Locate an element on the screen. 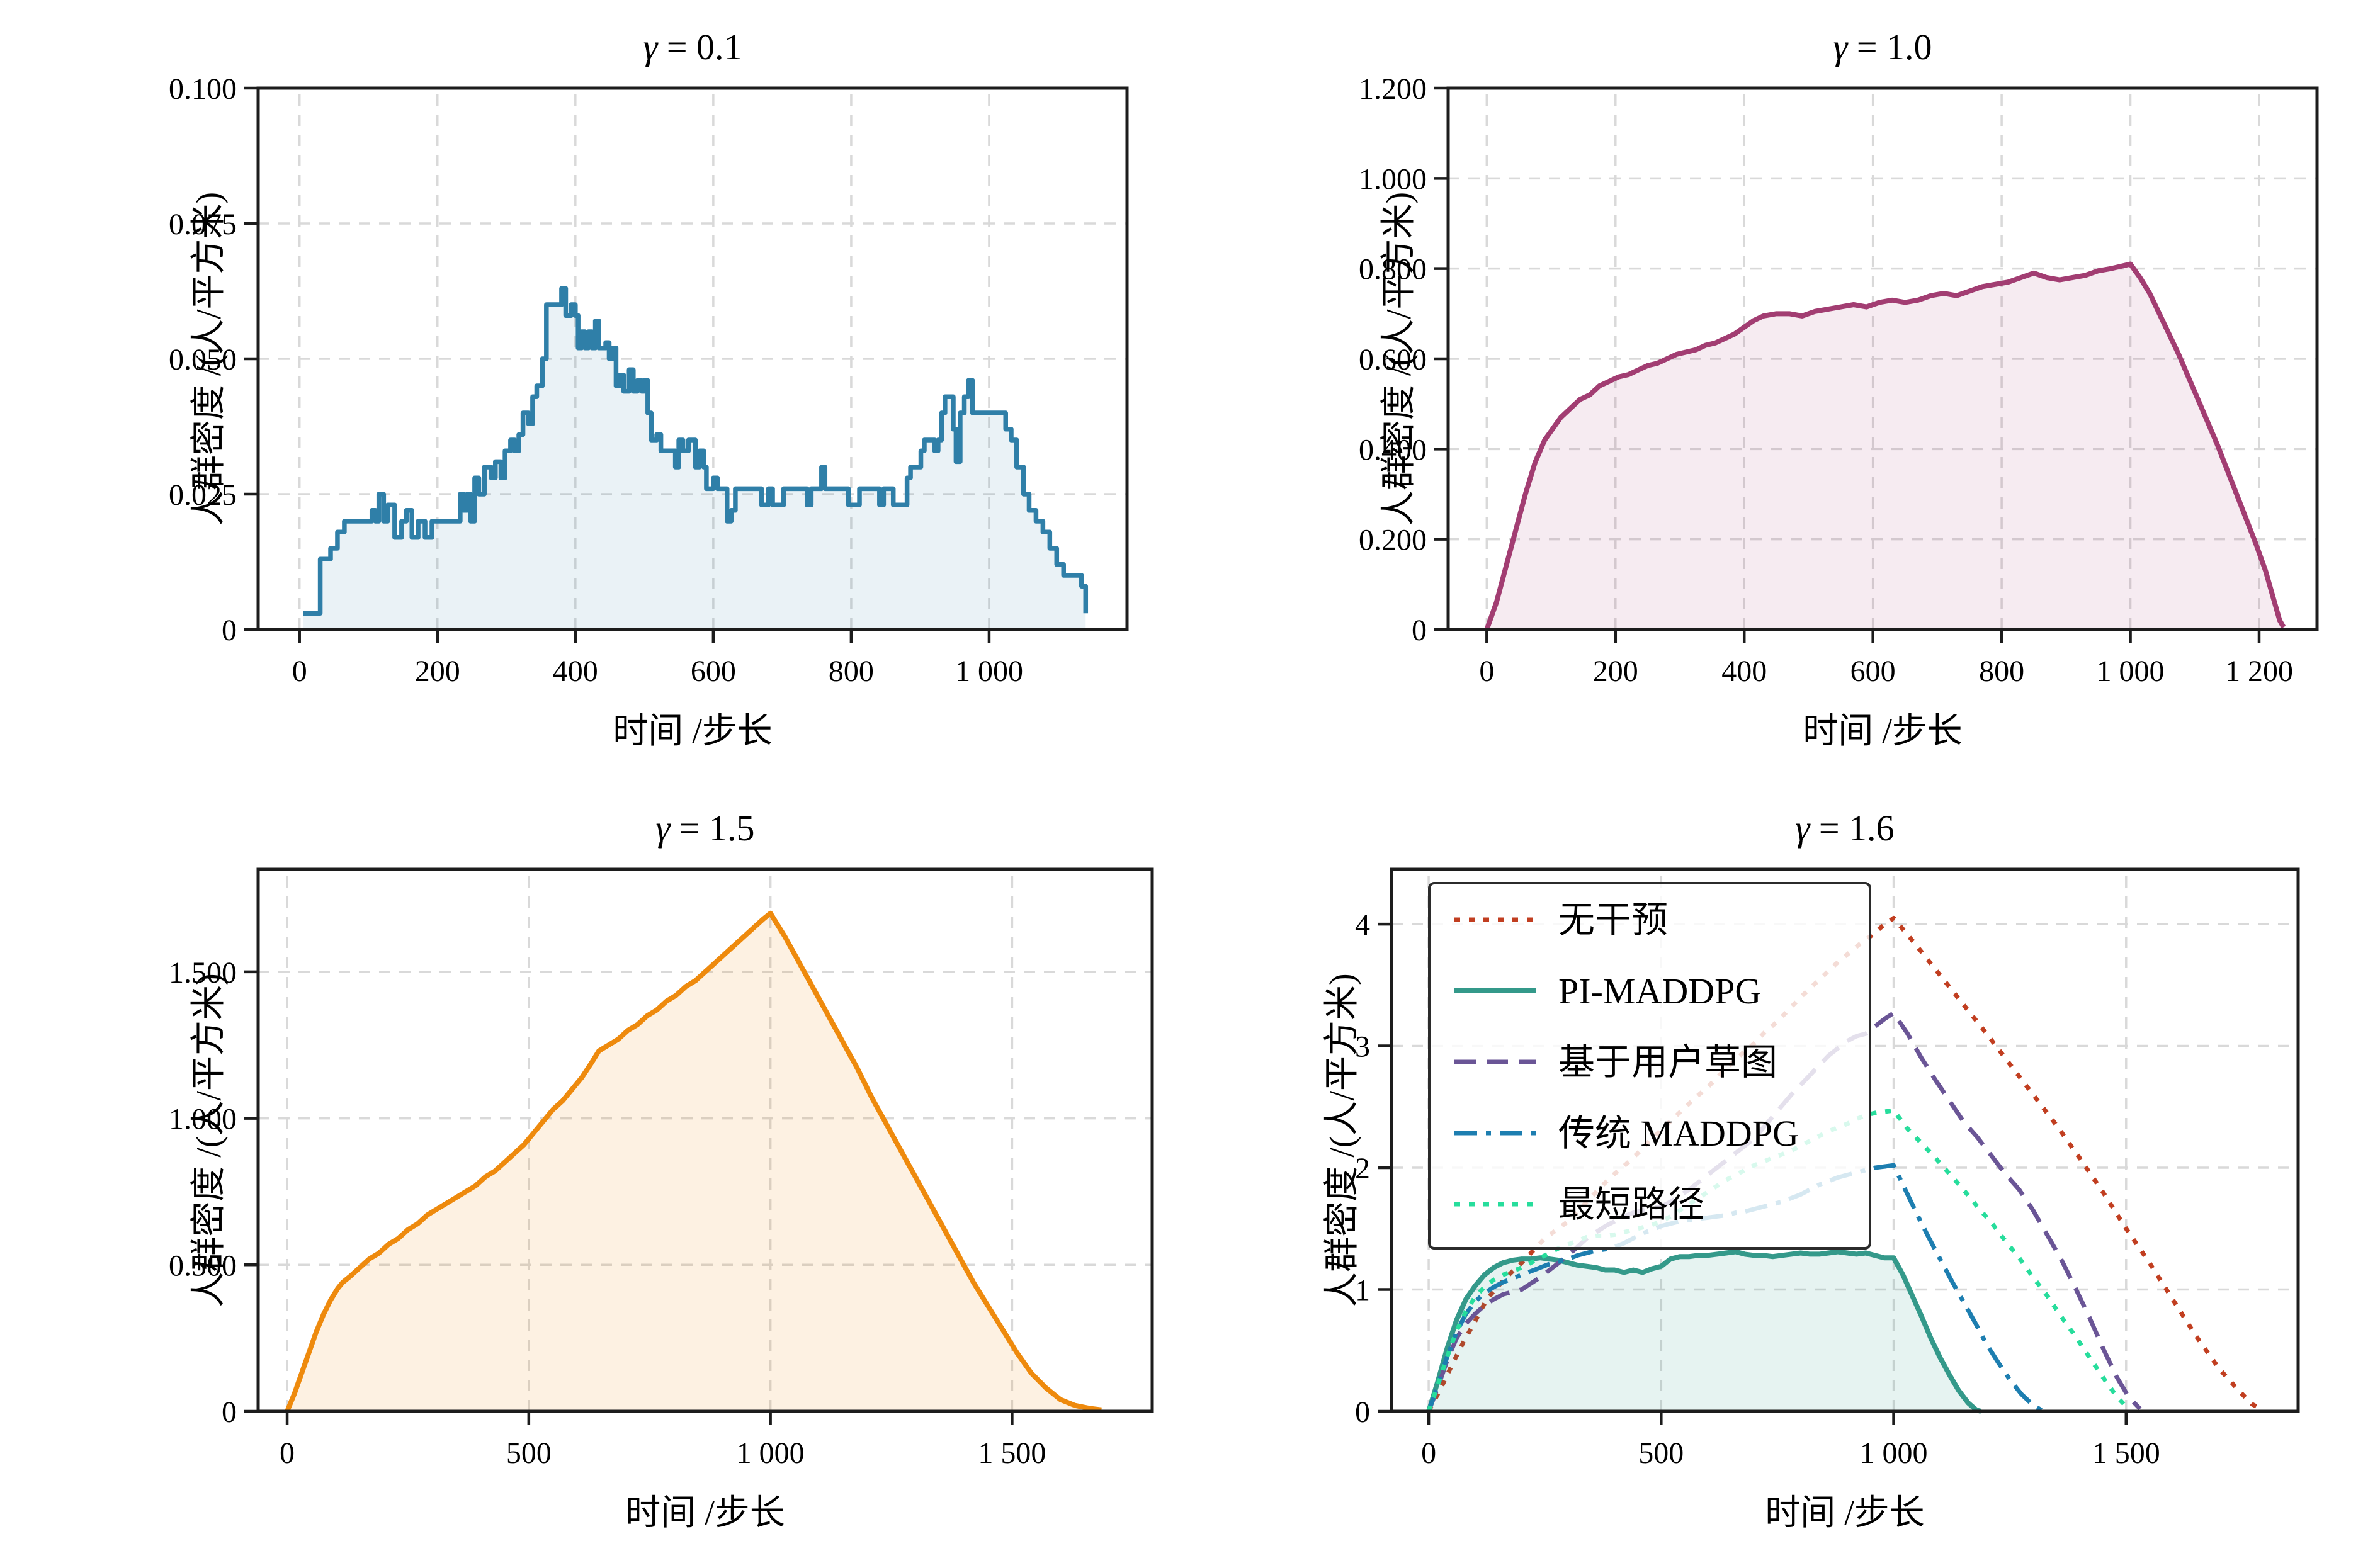 This screenshot has height=1563, width=2380. chart-title: γ = 1.6 is located at coordinates (1844, 828).